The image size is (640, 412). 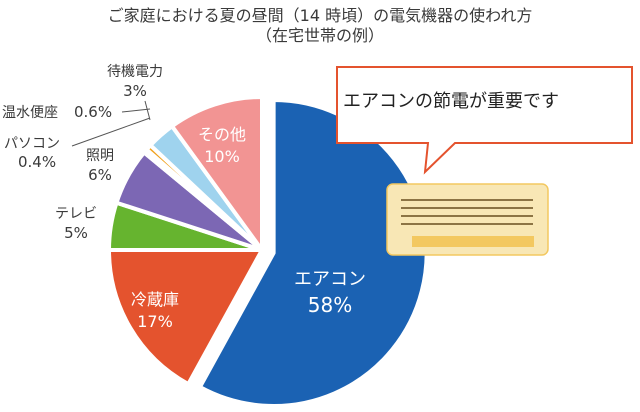 I want to click on slice-label: テレビ 5%, so click(x=76, y=224).